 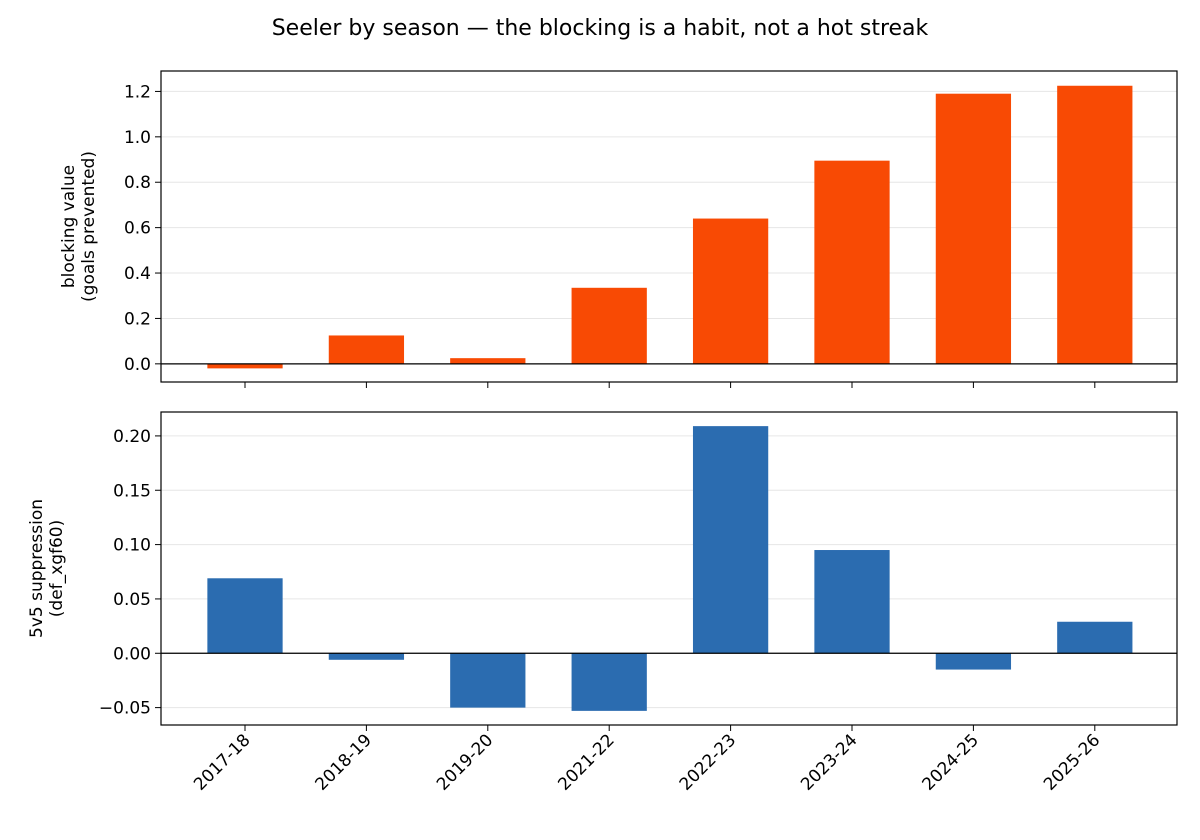 I want to click on y-tick-label: 0.10, so click(x=132, y=546).